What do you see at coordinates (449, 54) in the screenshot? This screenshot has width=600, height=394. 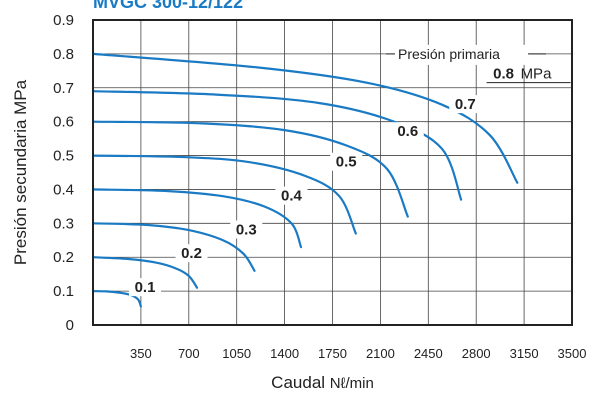 I see `legend-label: Presión primaria` at bounding box center [449, 54].